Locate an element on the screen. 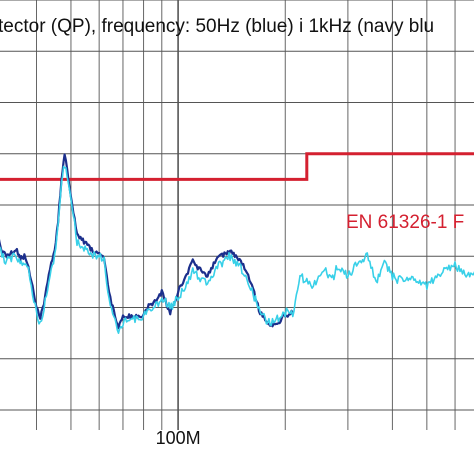 This screenshot has height=474, width=474. x-tick-label: 100M is located at coordinates (178, 438).